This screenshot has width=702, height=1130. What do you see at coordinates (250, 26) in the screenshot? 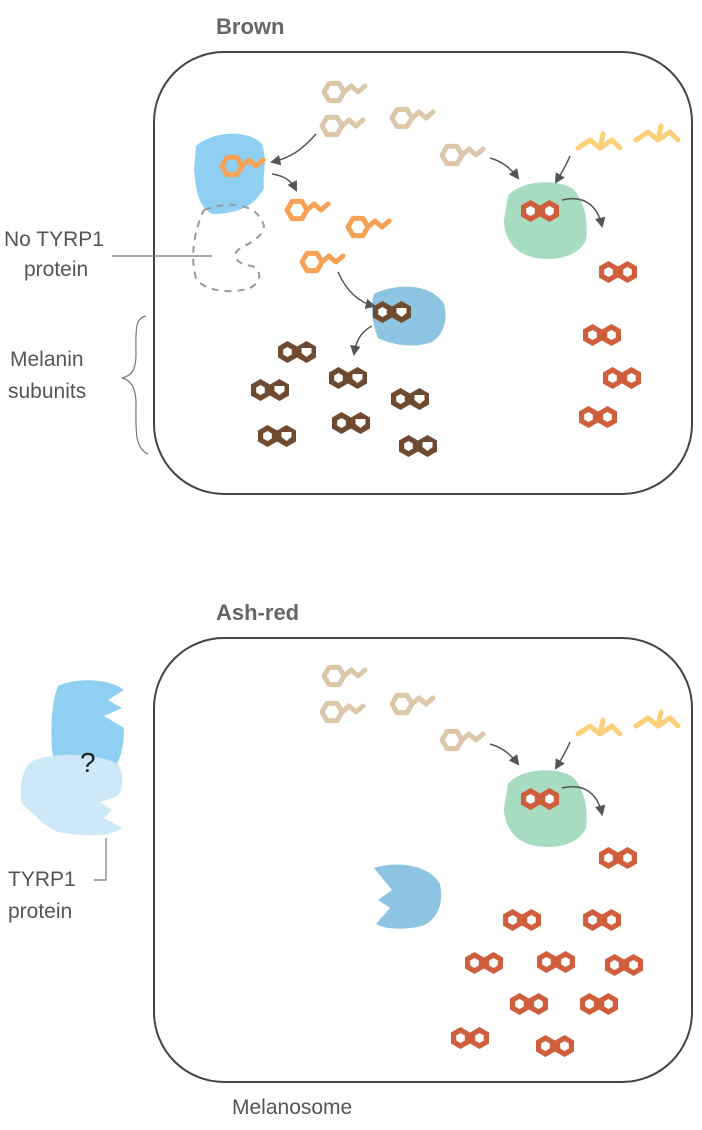
I see `brown-panel-title: Brown` at bounding box center [250, 26].